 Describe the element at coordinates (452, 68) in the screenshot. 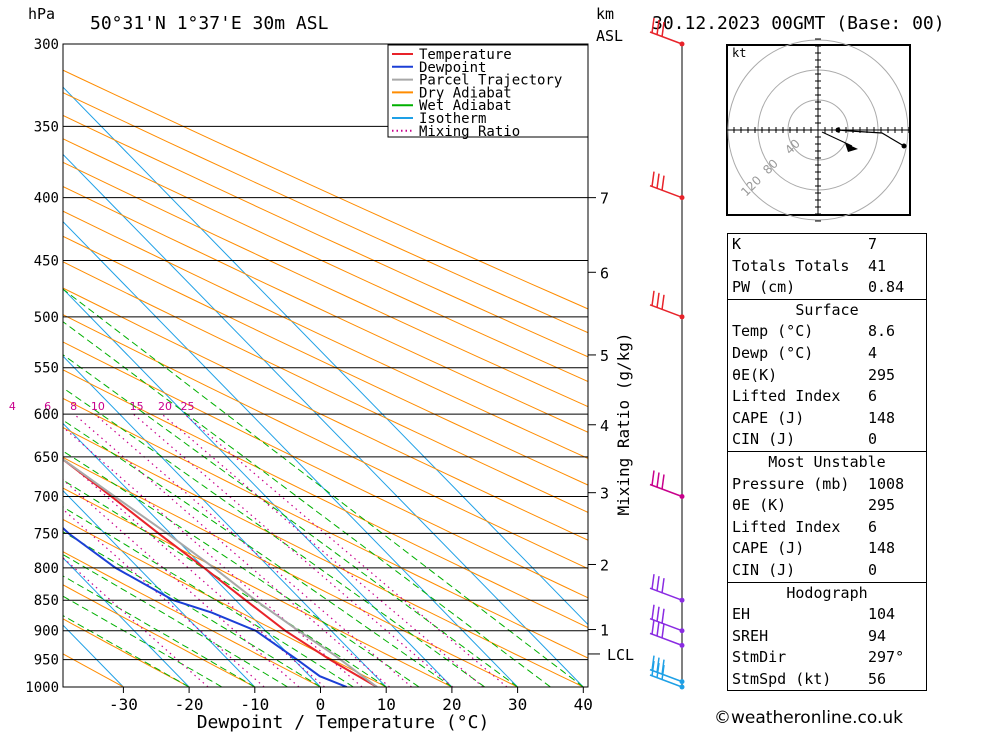

I see `legend-label: Dewpoint` at that location.